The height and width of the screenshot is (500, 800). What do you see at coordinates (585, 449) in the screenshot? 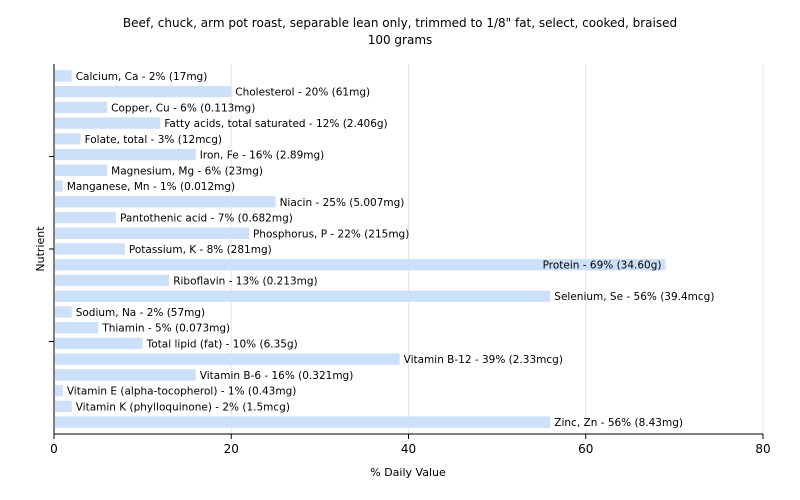
I see `x-tick-label: 60` at bounding box center [585, 449].